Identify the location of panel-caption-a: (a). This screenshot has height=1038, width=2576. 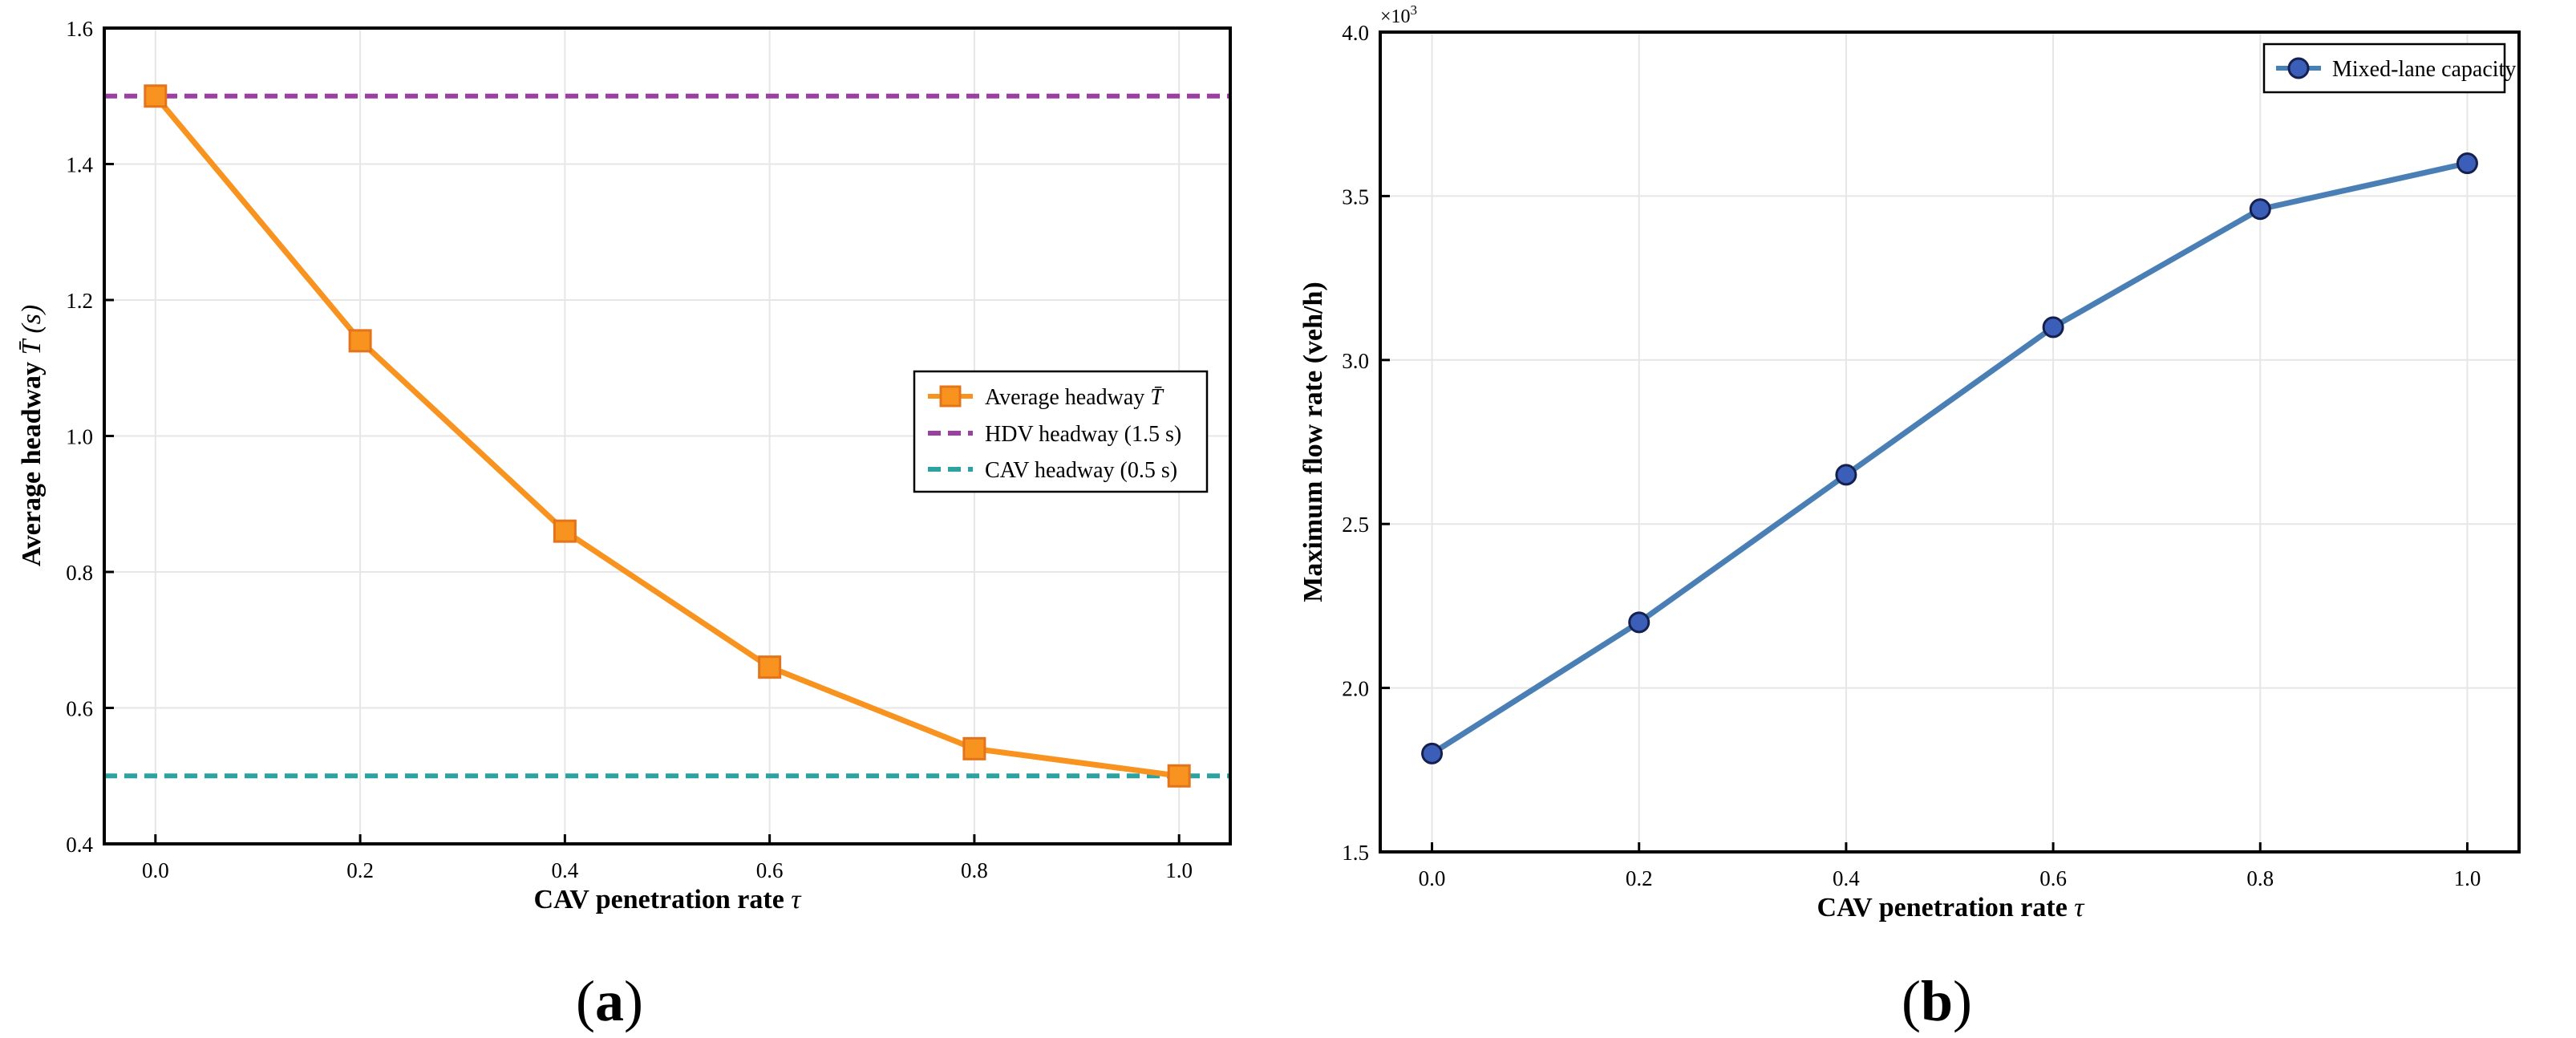
(609, 1001).